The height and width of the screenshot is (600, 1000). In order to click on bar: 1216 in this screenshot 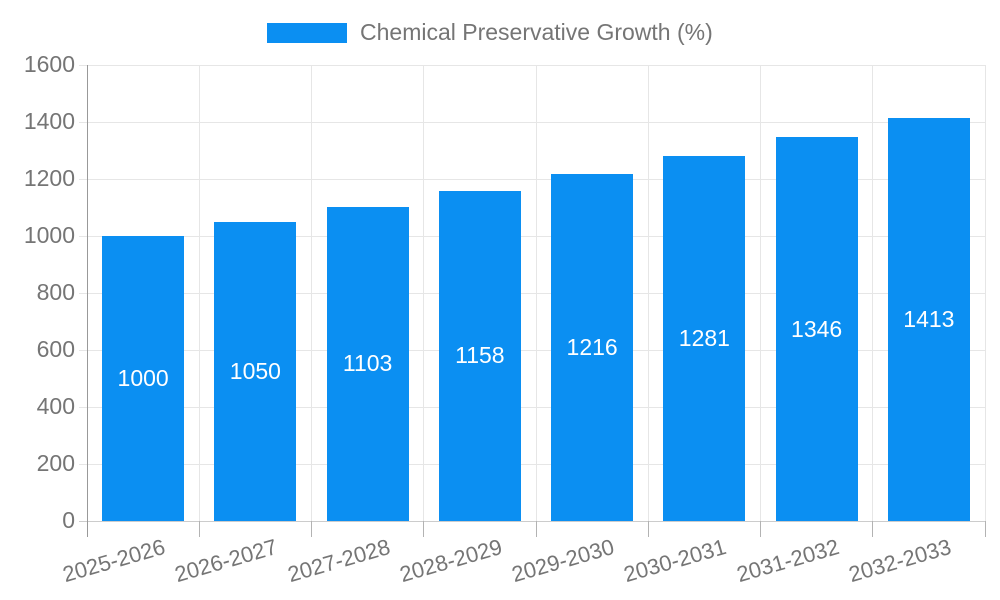, I will do `click(592, 347)`.